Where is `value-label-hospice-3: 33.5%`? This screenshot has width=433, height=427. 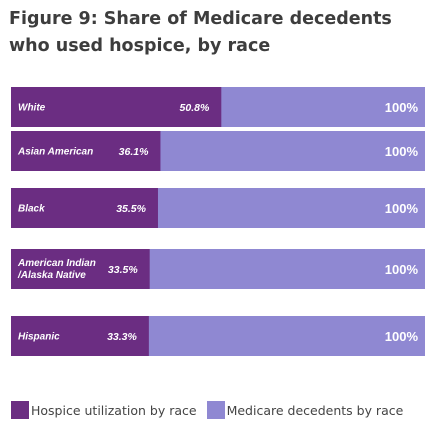 value-label-hospice-3: 33.5% is located at coordinates (123, 270).